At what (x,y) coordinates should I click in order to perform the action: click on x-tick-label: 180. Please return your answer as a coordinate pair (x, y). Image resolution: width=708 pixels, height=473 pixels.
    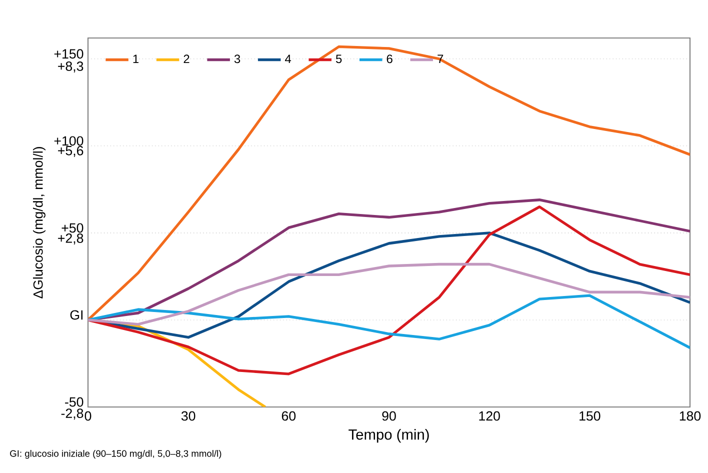
    Looking at the image, I should click on (690, 416).